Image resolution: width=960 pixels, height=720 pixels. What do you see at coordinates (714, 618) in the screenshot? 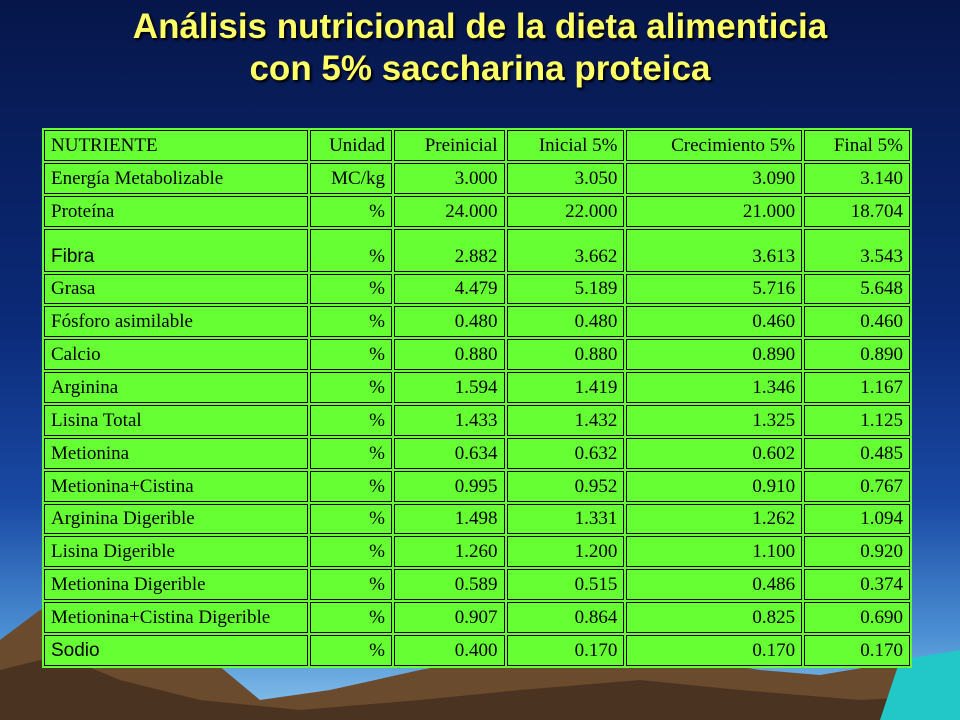
I see `value-crecimiento: 0.825` at bounding box center [714, 618].